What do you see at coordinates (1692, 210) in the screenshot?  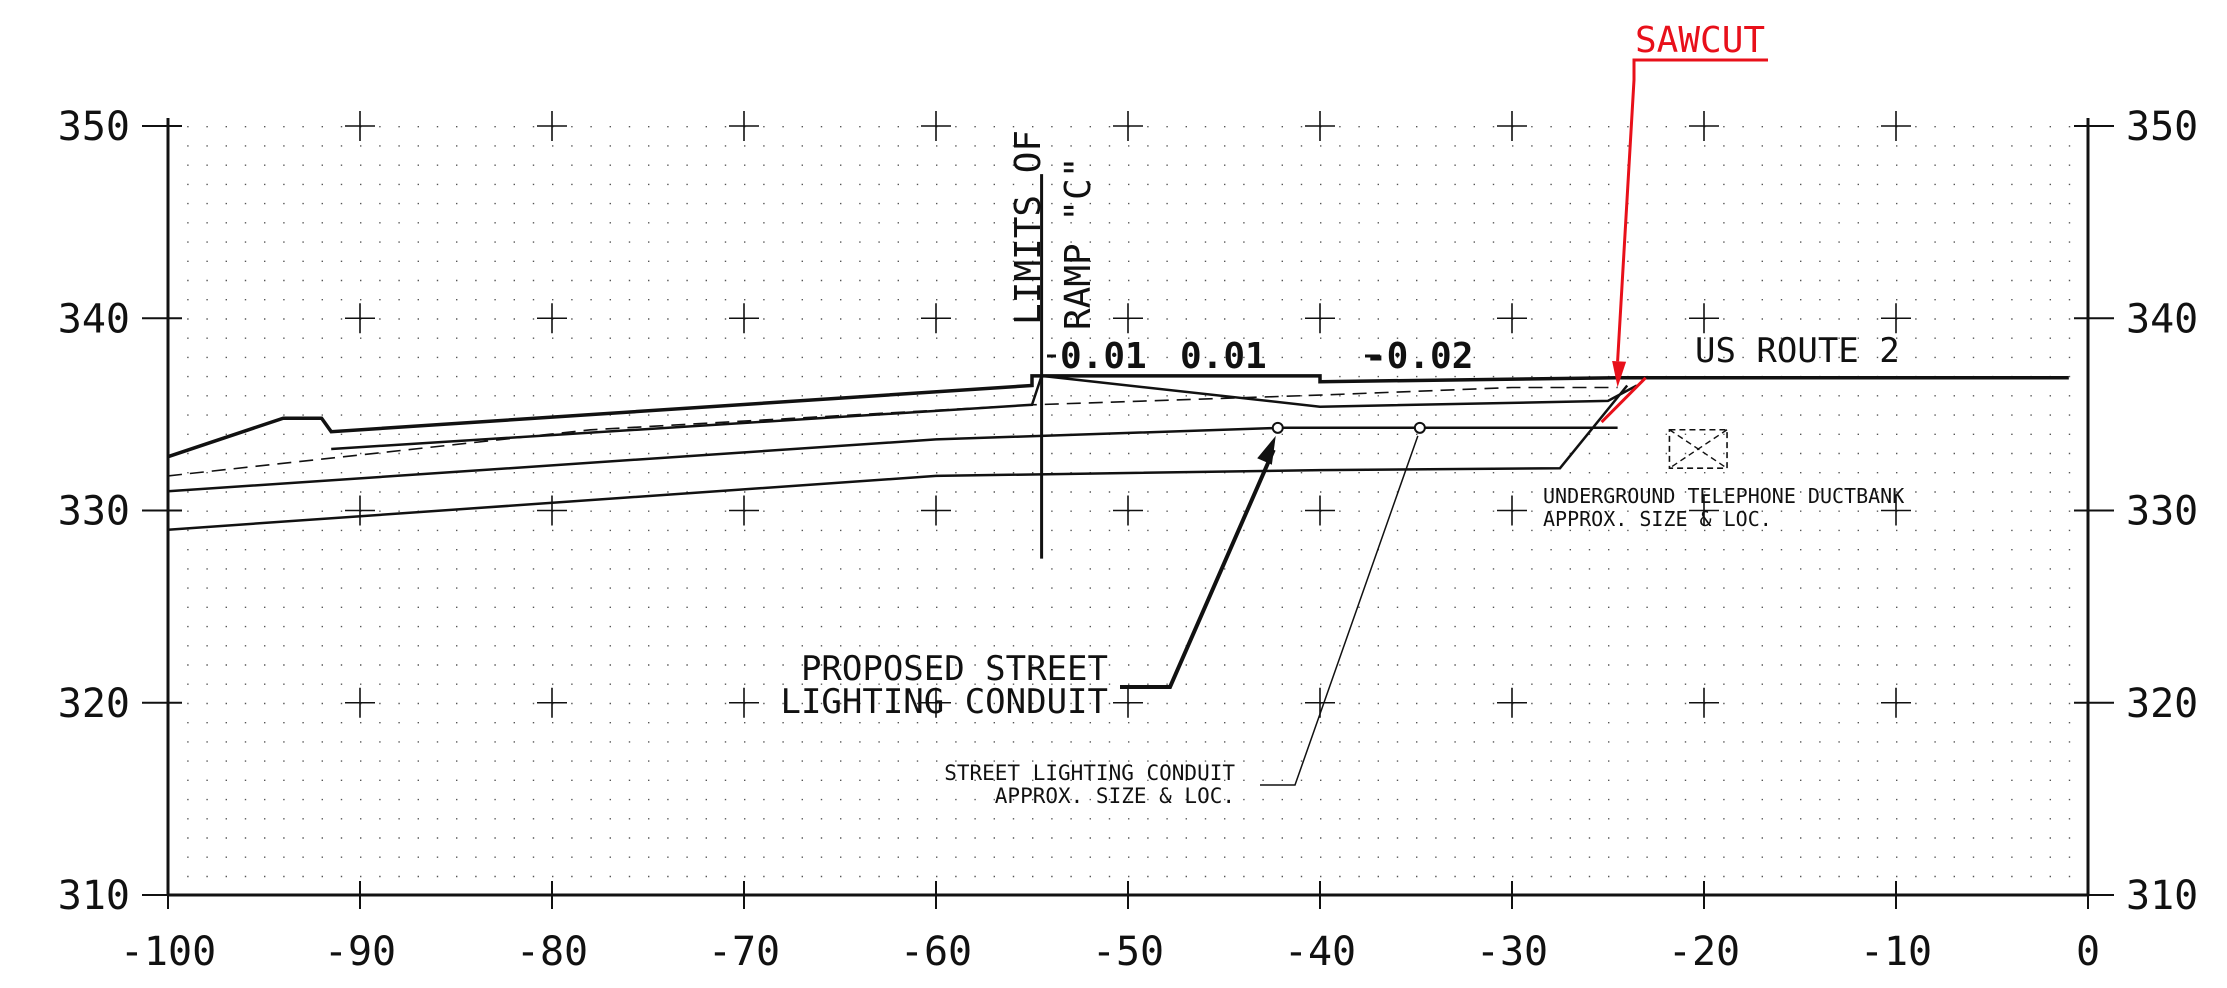 I see `sawcut-leader-line` at bounding box center [1692, 210].